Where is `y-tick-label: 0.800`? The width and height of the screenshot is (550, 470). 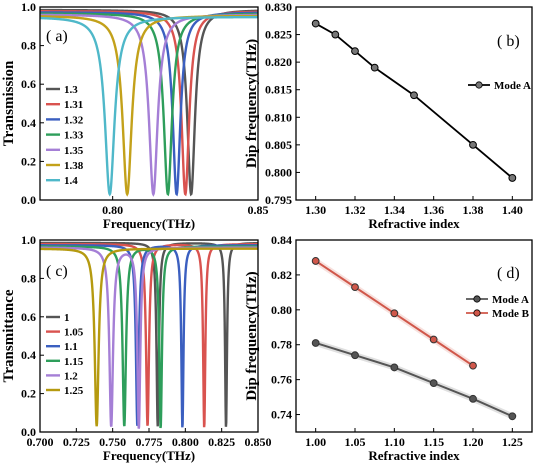 y-tick-label: 0.800 is located at coordinates (278, 172).